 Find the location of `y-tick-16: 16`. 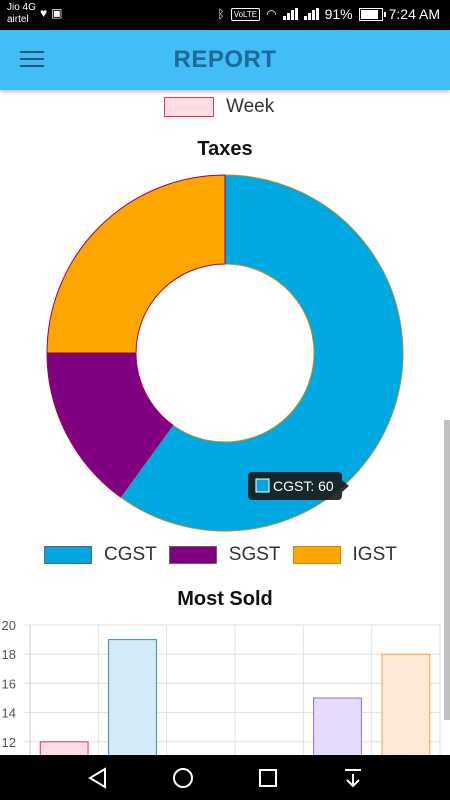

y-tick-16: 16 is located at coordinates (9, 683).